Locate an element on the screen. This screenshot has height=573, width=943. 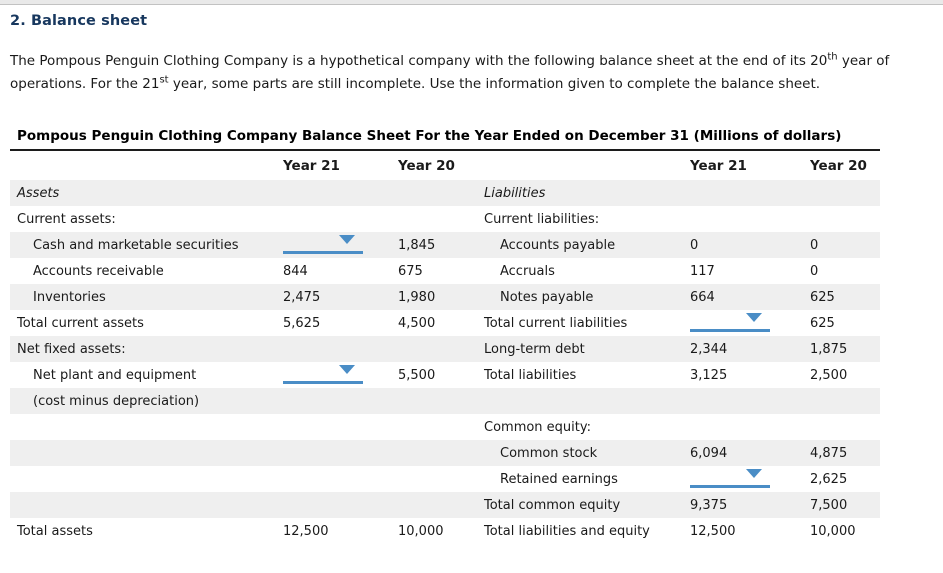
retained-earnings-year21-cell is located at coordinates (750, 479).